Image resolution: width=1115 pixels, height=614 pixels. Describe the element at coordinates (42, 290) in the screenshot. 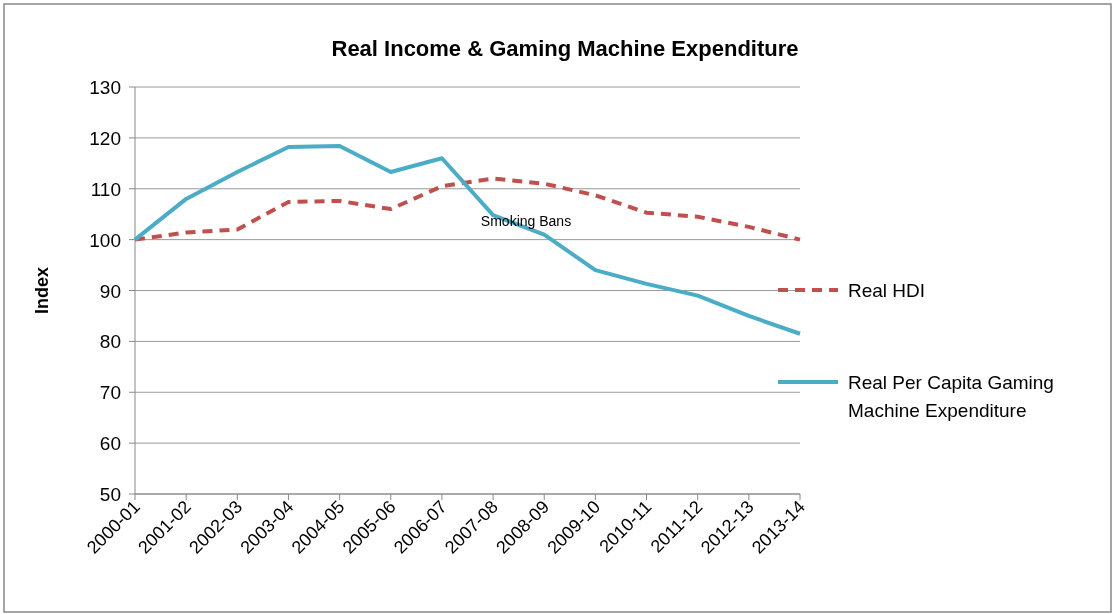

I see `y-axis-title: Index` at that location.